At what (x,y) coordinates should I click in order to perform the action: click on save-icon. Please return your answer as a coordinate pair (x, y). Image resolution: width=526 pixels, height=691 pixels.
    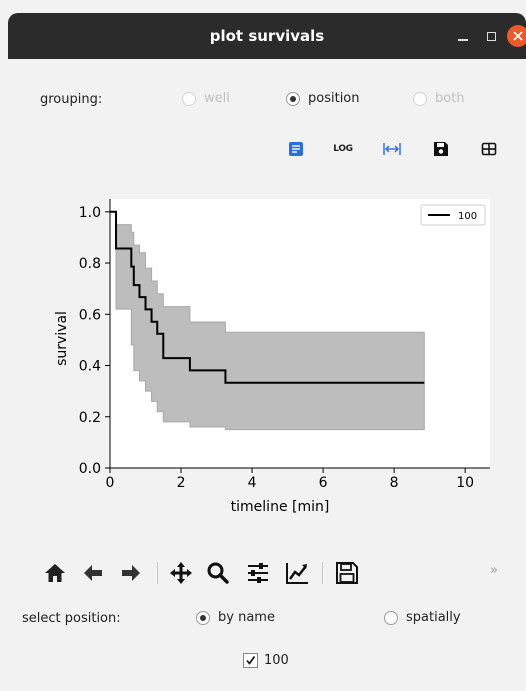
    Looking at the image, I should click on (441, 149).